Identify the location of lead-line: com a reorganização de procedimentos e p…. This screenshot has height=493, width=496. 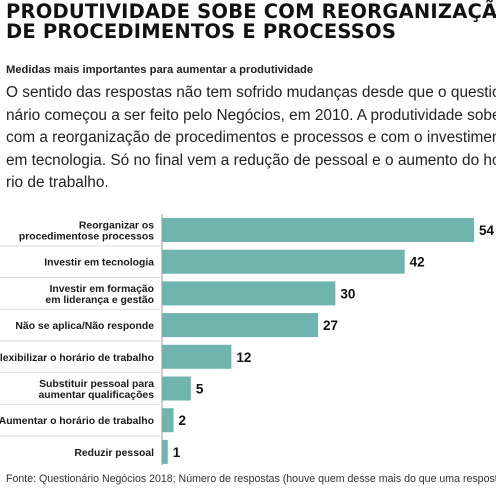
(251, 137).